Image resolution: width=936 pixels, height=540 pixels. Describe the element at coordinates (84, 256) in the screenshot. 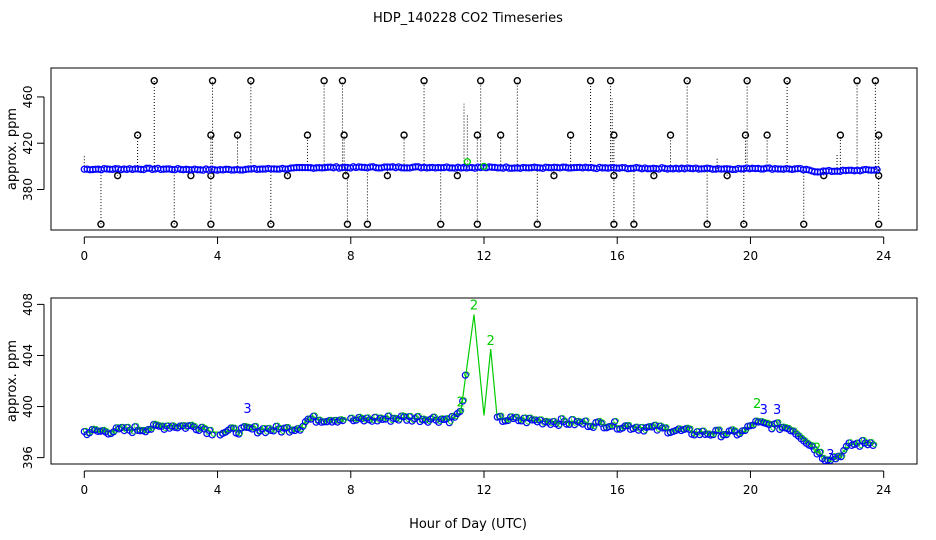

I see `top-x-tick-label: 0` at that location.